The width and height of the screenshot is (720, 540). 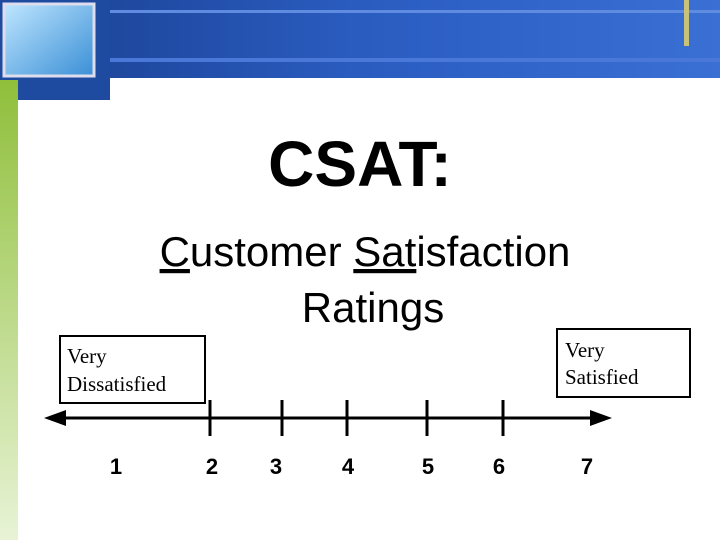 What do you see at coordinates (276, 466) in the screenshot?
I see `scale-label: 3` at bounding box center [276, 466].